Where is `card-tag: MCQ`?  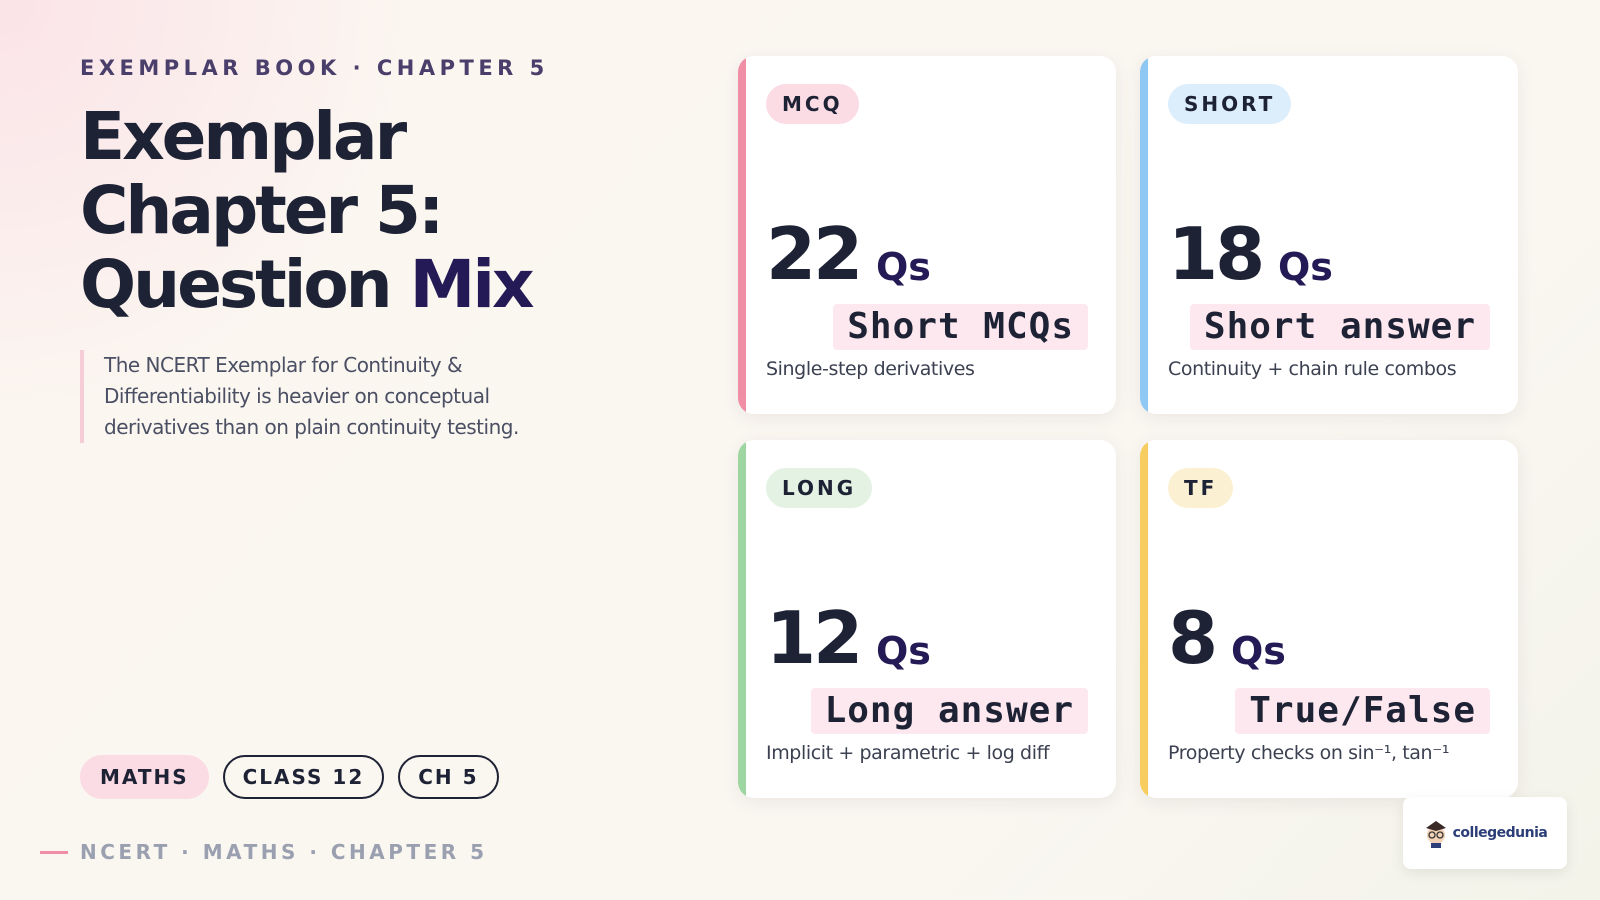 card-tag: MCQ is located at coordinates (812, 104).